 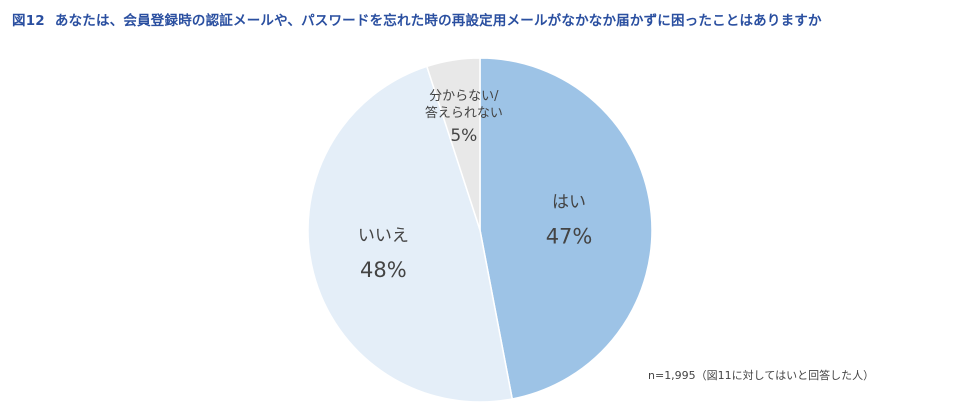 What do you see at coordinates (569, 237) in the screenshot?
I see `slice-yes-value-label: 47%` at bounding box center [569, 237].